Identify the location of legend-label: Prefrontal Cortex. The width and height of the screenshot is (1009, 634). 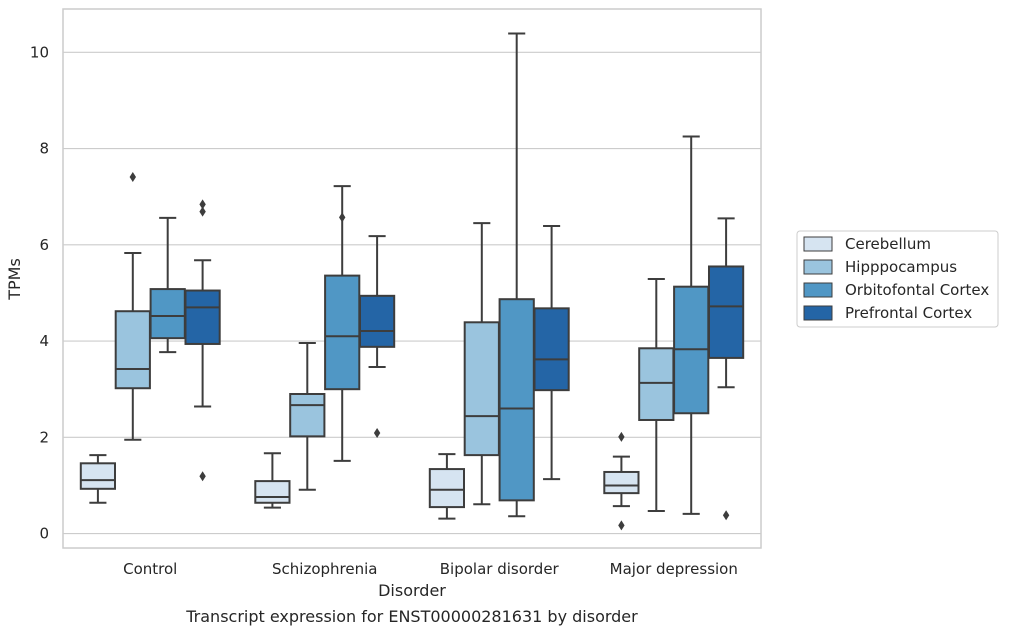
(908, 313).